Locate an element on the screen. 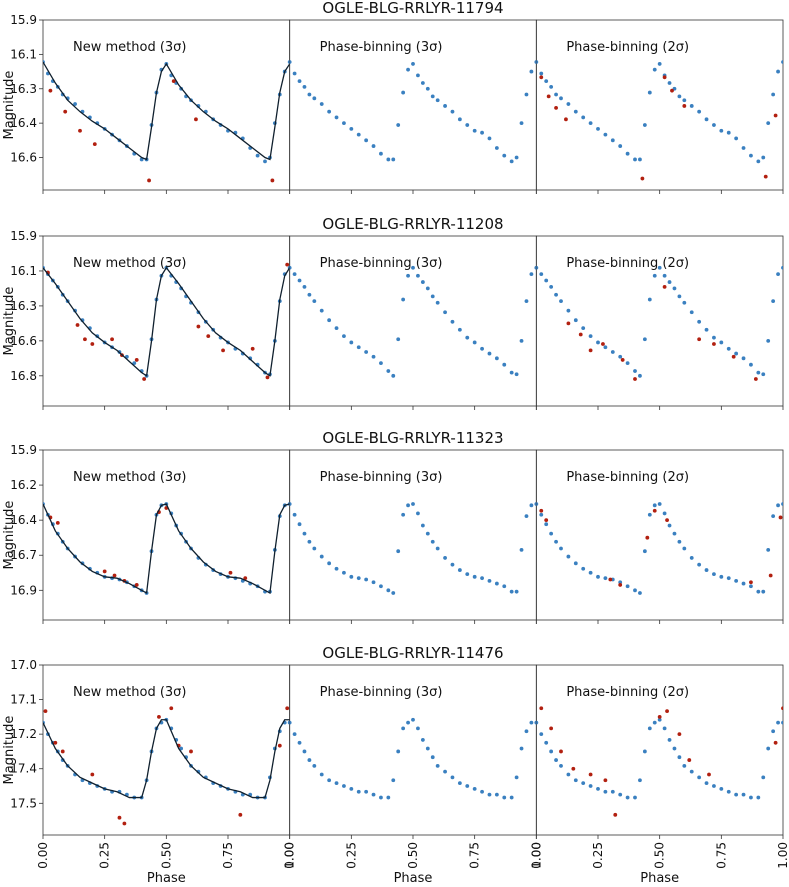 This screenshot has height=887, width=789. panel: Phase-binning (2σ) is located at coordinates (659, 106).